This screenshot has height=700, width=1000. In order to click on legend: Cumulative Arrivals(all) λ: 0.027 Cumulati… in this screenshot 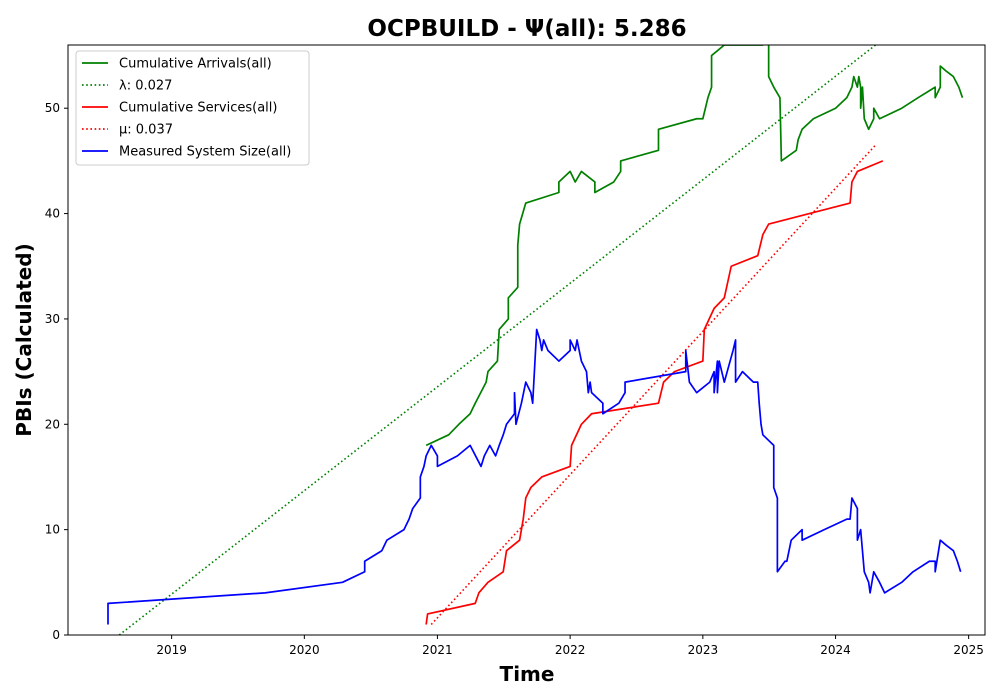, I will do `click(192, 108)`.